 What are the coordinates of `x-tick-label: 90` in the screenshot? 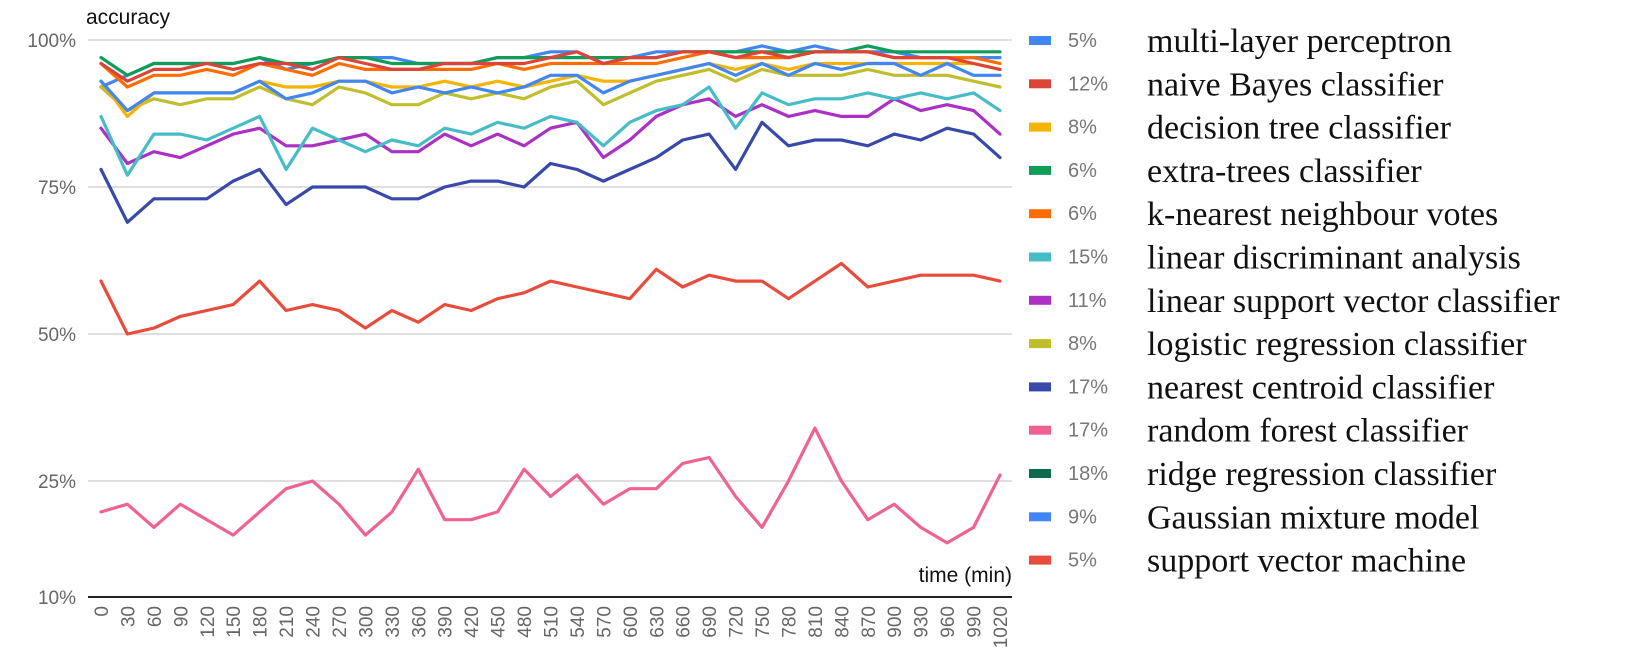 It's located at (181, 616).